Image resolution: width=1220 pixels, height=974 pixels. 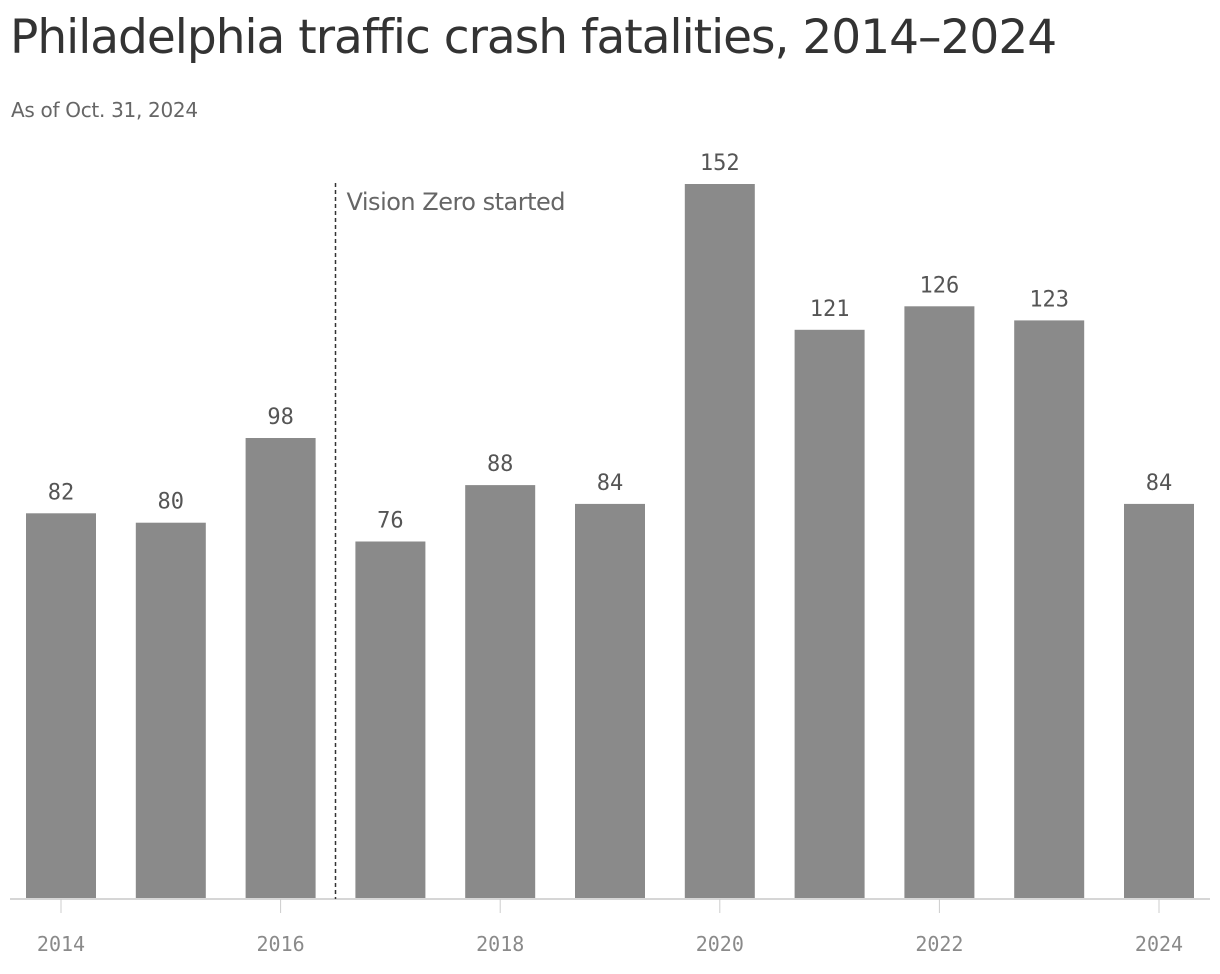 What do you see at coordinates (61, 492) in the screenshot?
I see `value-label-2014: 82` at bounding box center [61, 492].